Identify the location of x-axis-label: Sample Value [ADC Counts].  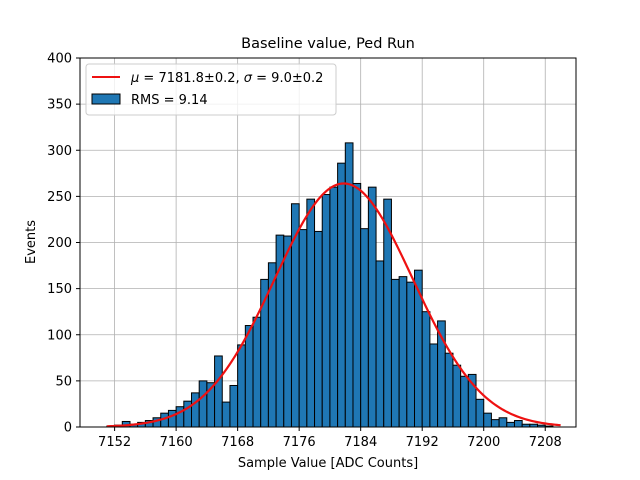
(328, 463).